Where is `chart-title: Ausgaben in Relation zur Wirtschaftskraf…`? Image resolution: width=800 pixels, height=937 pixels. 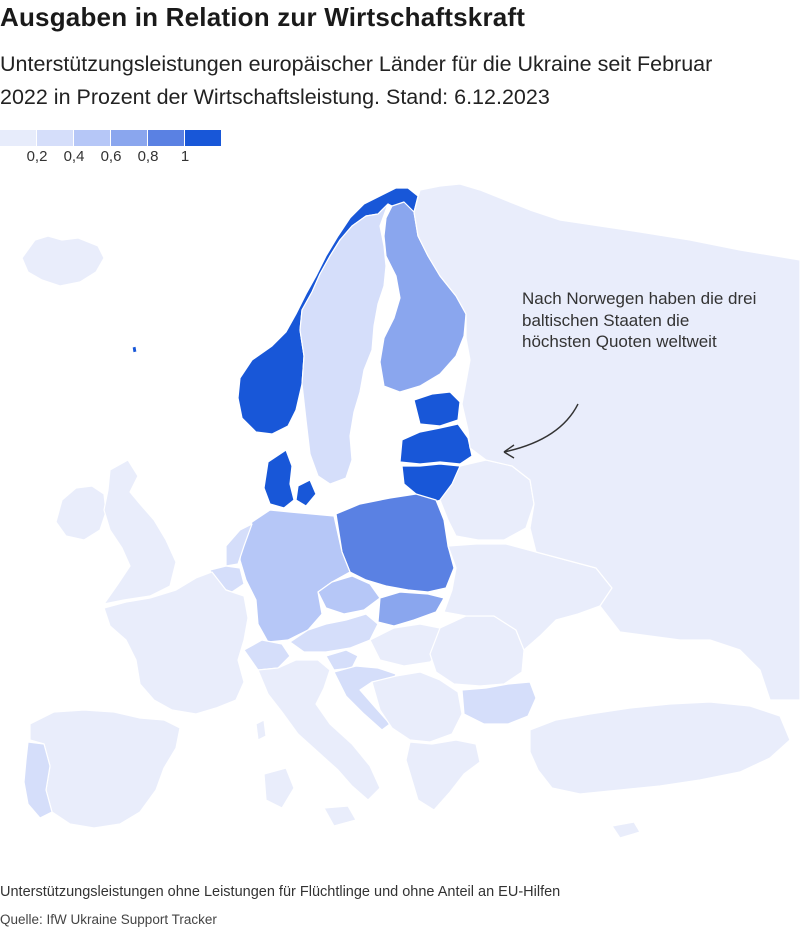
chart-title: Ausgaben in Relation zur Wirtschaftskraf… is located at coordinates (263, 17).